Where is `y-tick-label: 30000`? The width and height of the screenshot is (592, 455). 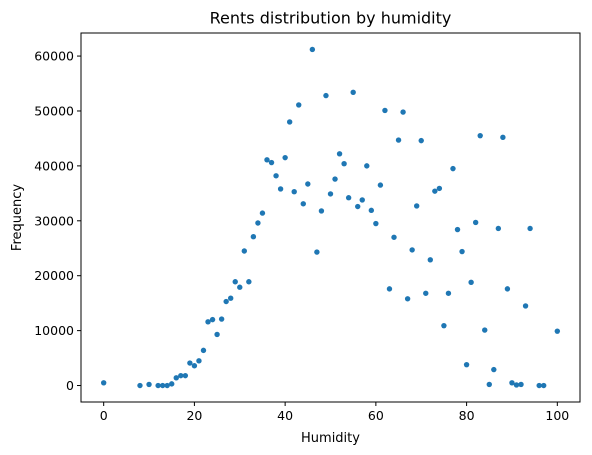
y-tick-label: 30000 is located at coordinates (54, 220).